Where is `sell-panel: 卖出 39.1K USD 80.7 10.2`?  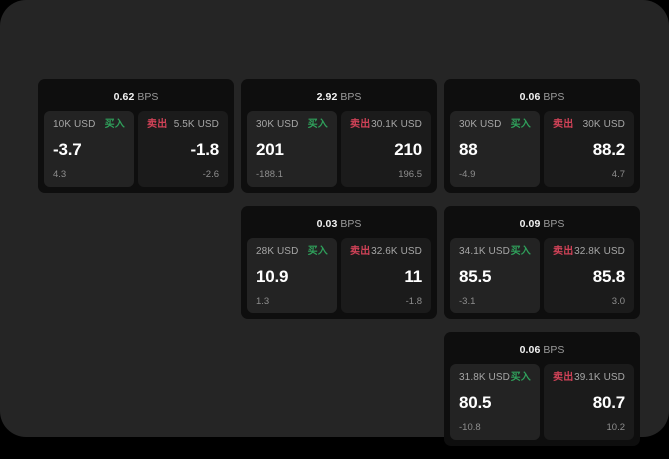 sell-panel: 卖出 39.1K USD 80.7 10.2 is located at coordinates (589, 402).